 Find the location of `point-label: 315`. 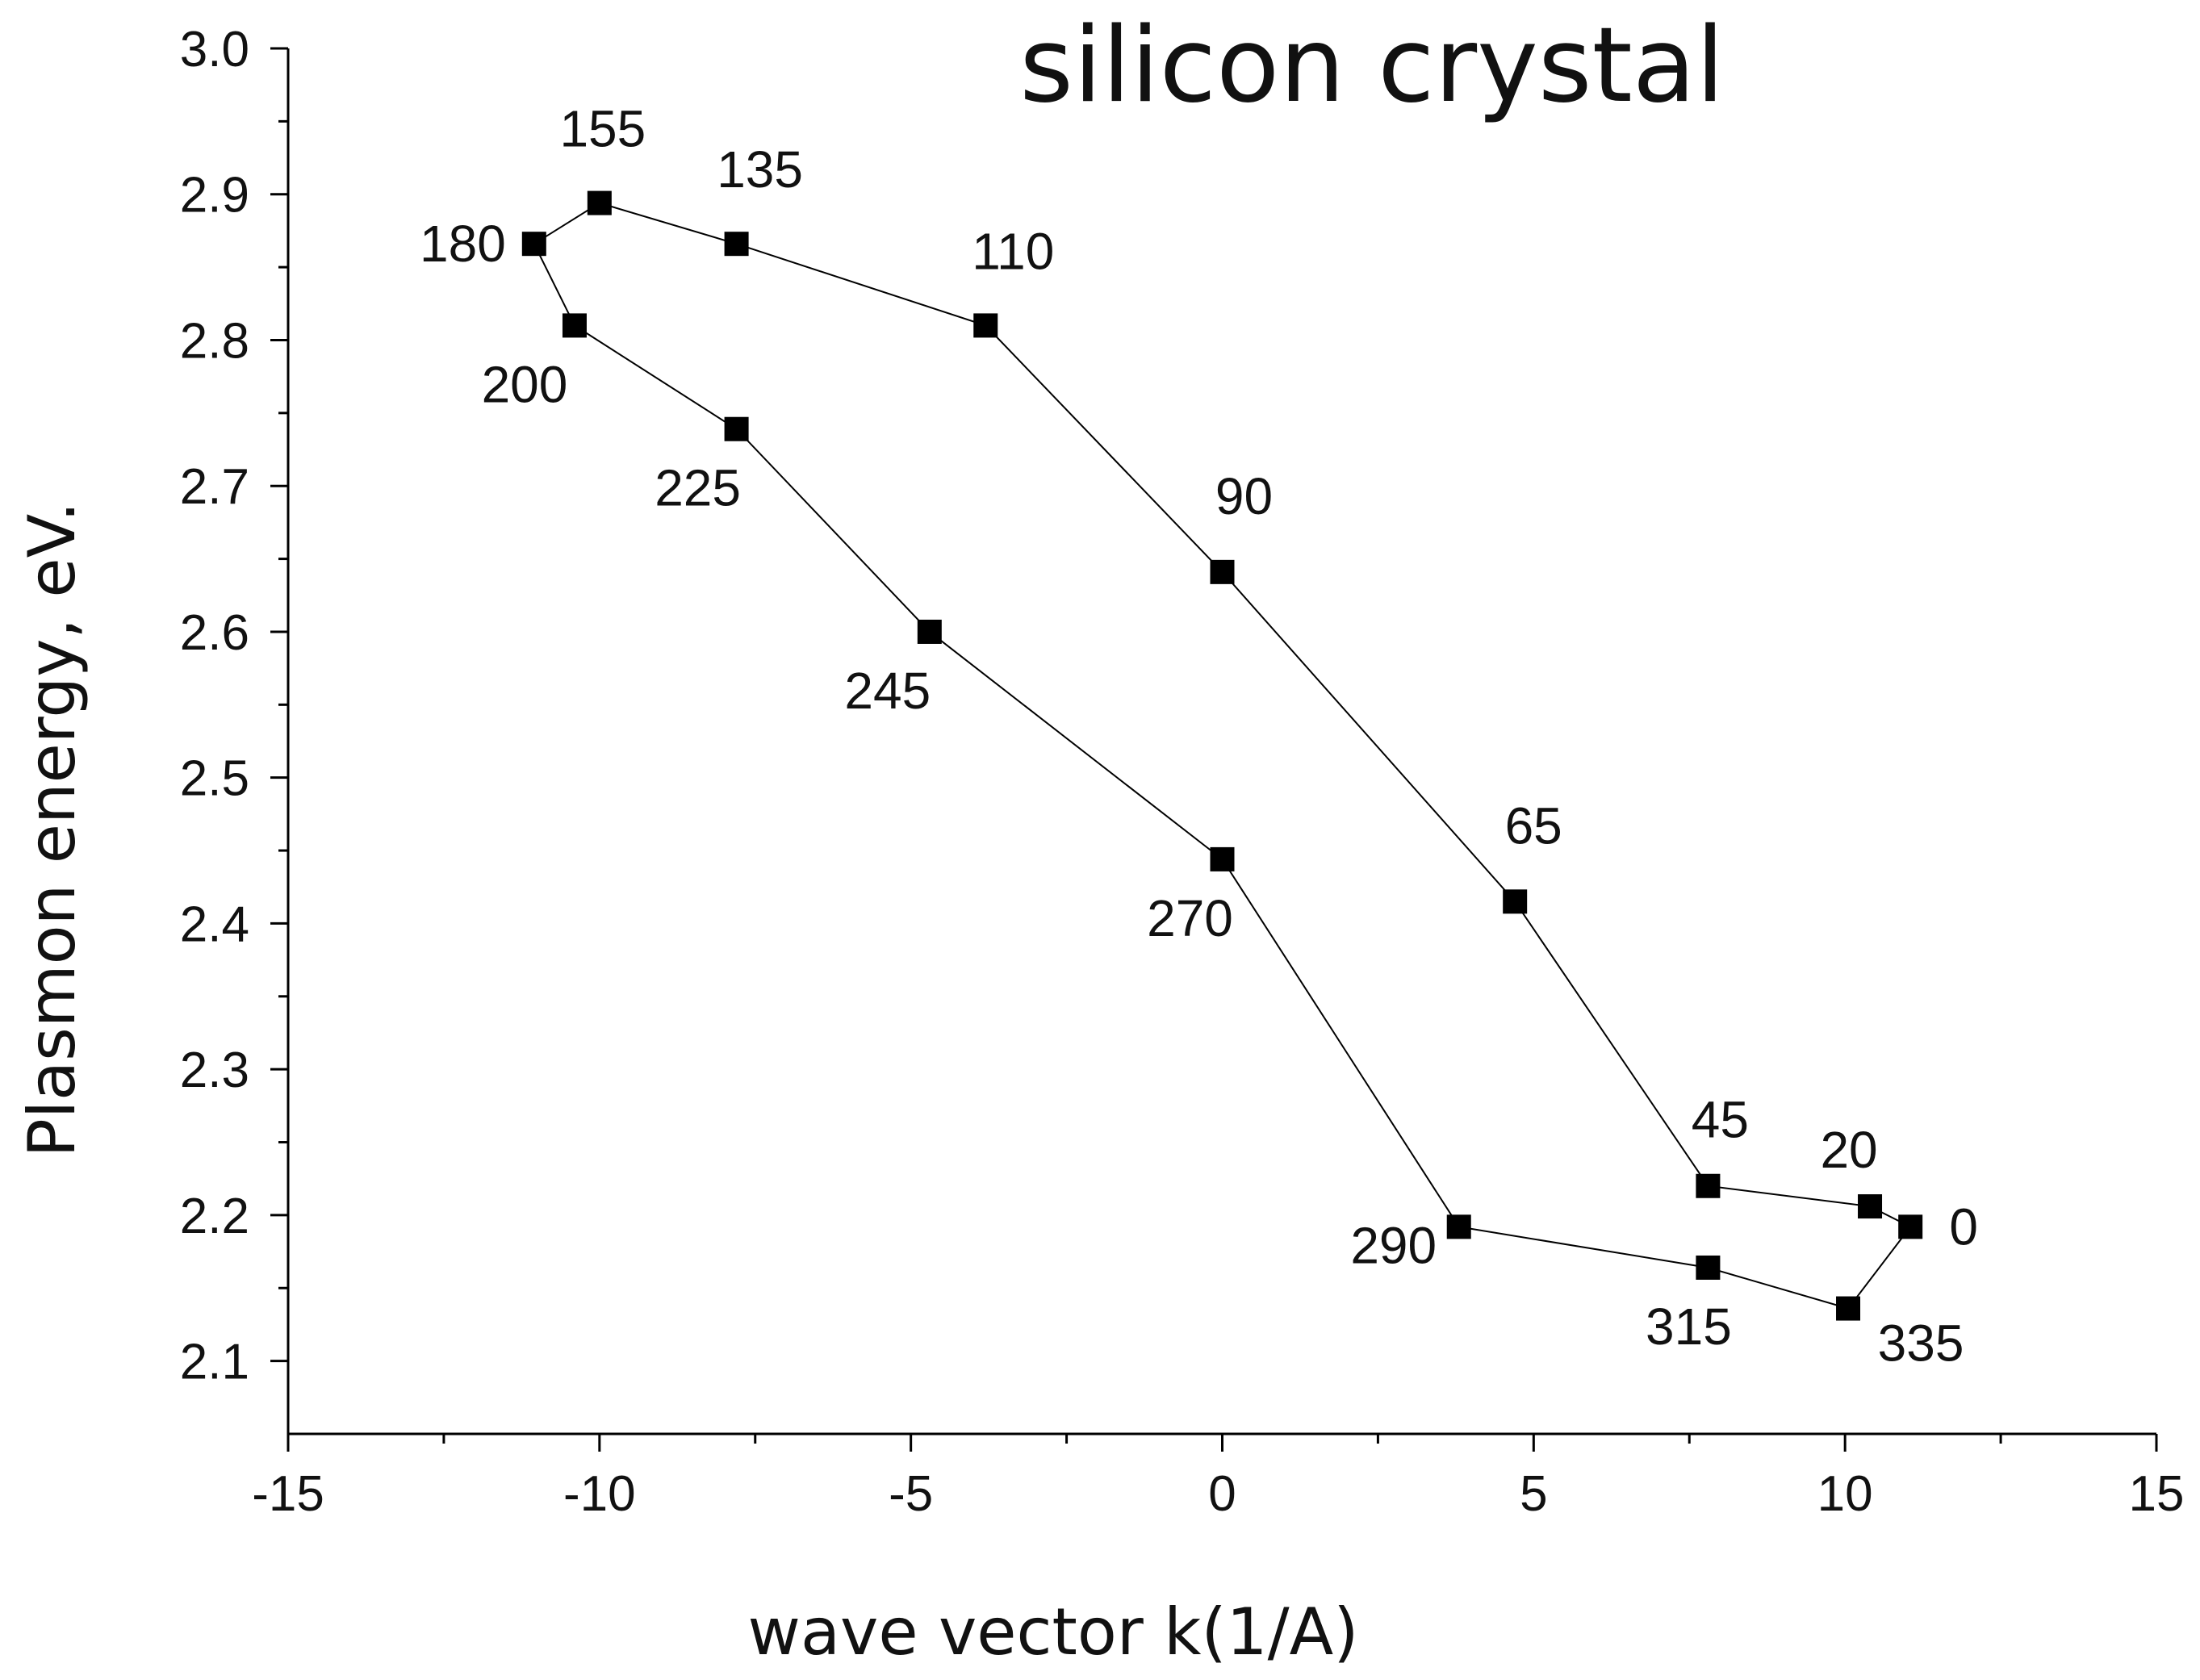

point-label: 315 is located at coordinates (1689, 1327).